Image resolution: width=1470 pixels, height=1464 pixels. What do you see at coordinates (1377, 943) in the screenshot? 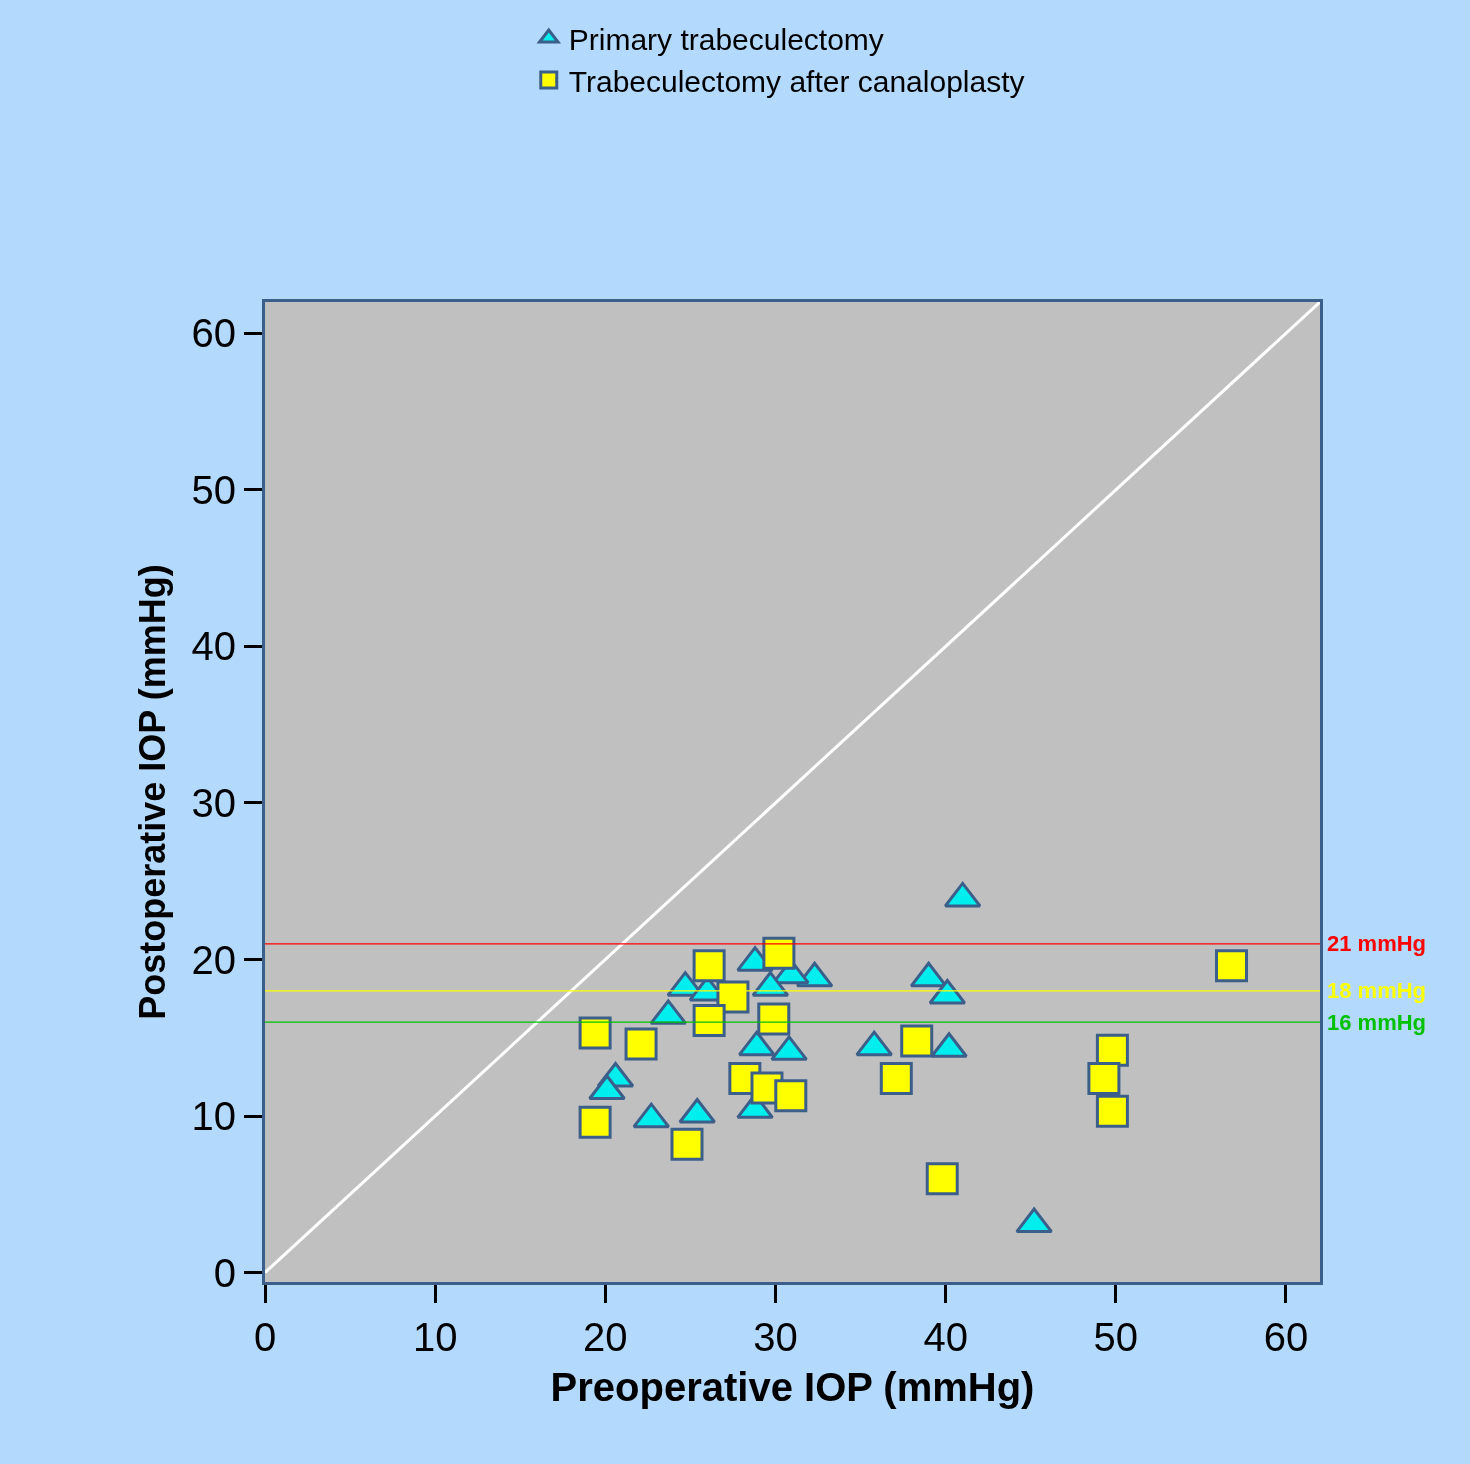
I see `ref-line-label: 21 mmHg` at bounding box center [1377, 943].